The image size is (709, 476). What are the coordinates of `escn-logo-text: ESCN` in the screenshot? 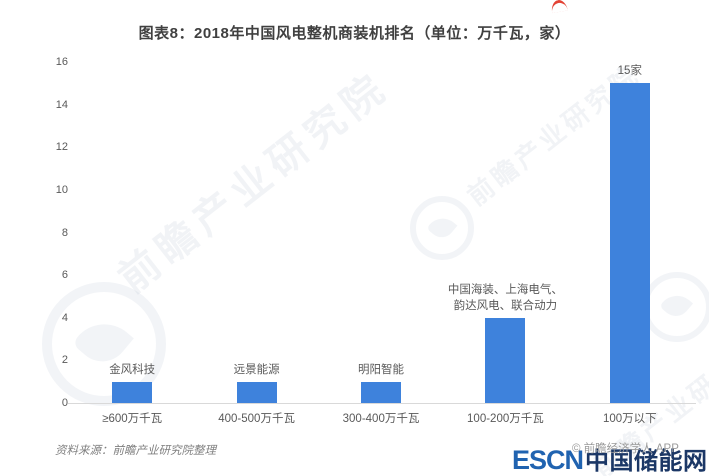 It's located at (548, 460).